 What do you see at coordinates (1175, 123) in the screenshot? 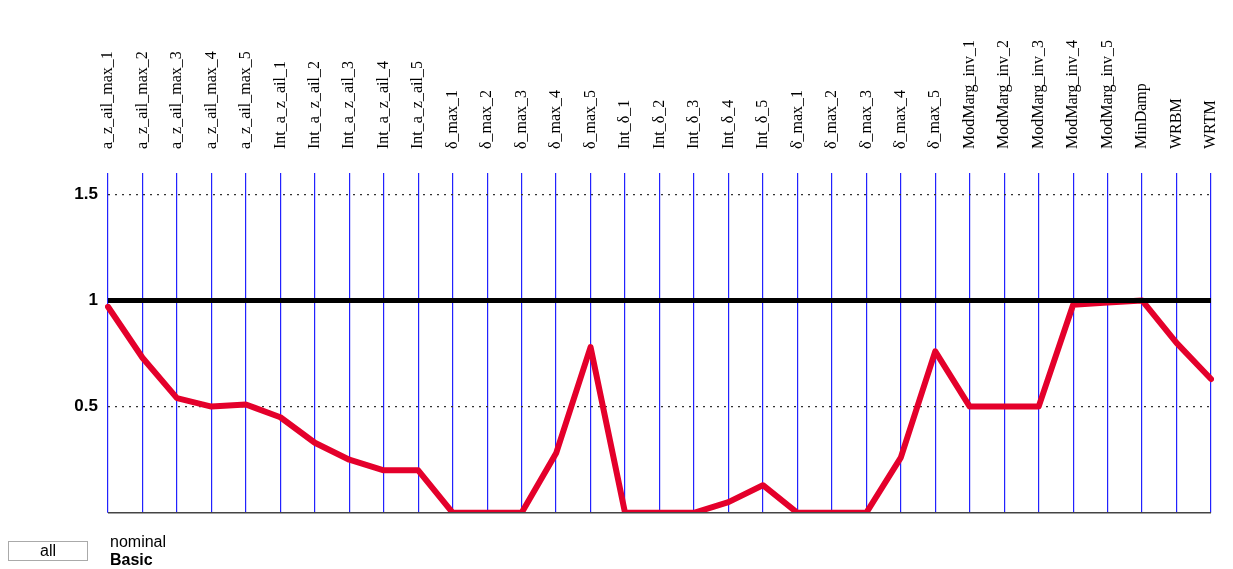
I see `x-tick-label: WRBM` at bounding box center [1175, 123].